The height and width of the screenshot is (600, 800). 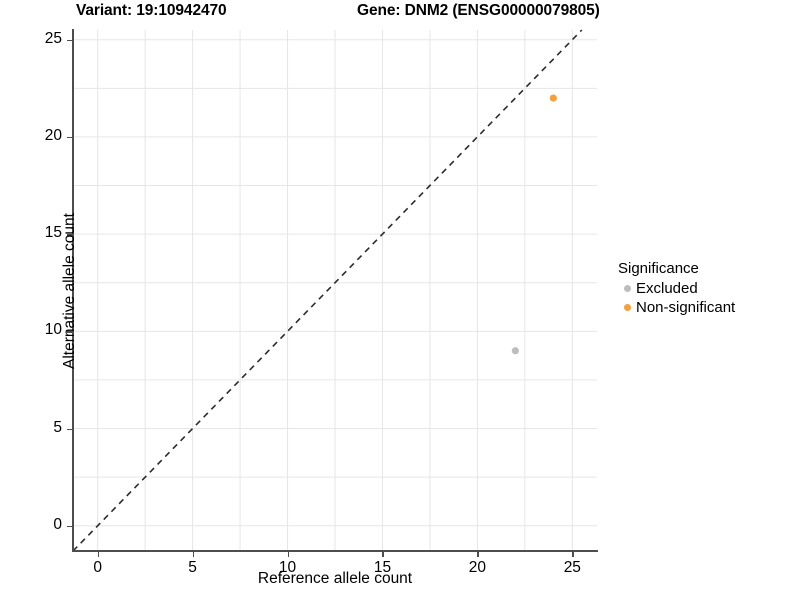 I want to click on y-tick-label: 10, so click(x=53, y=330).